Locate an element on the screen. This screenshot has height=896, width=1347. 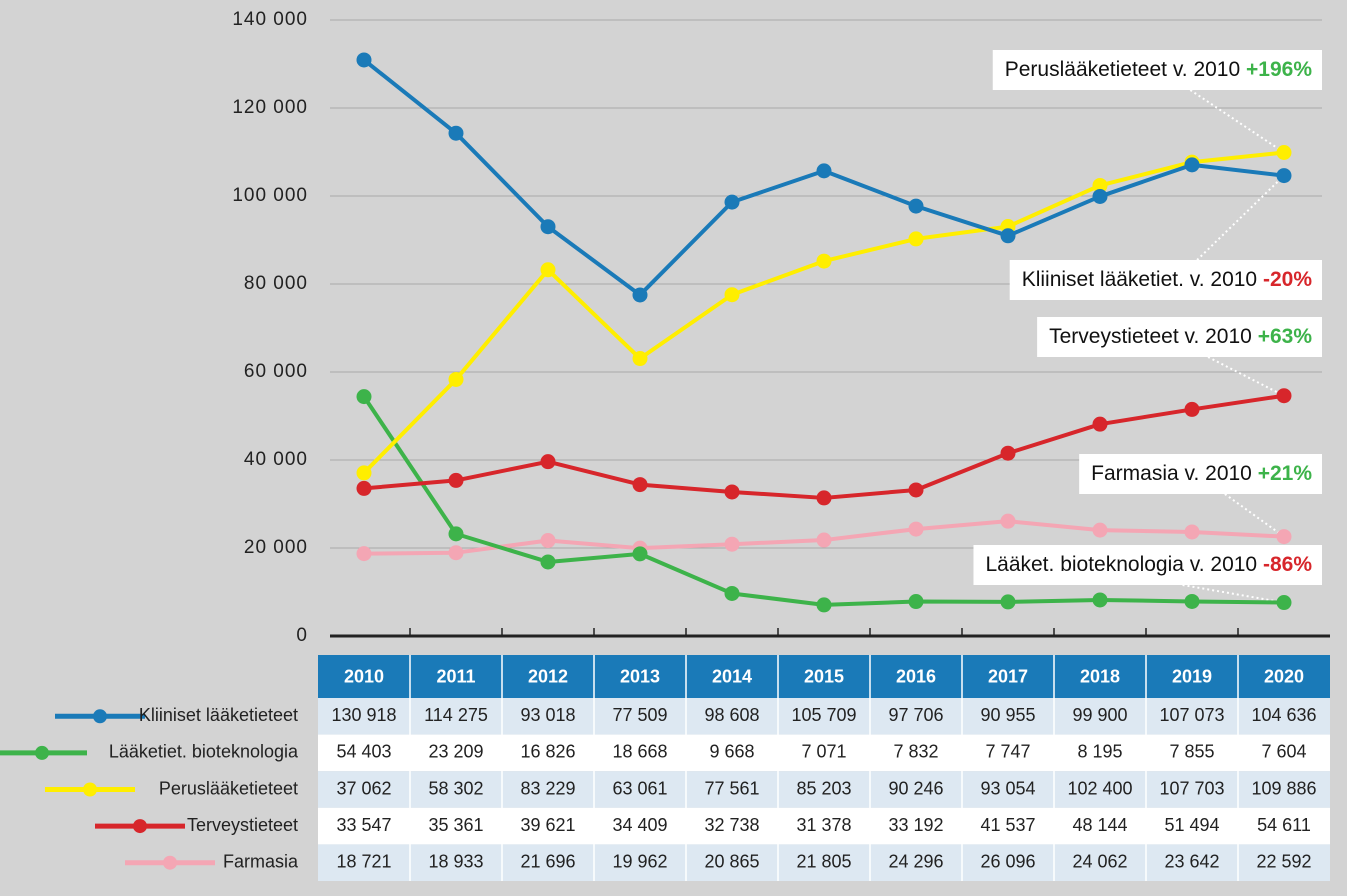
table-cell: 98 608 is located at coordinates (731, 715).